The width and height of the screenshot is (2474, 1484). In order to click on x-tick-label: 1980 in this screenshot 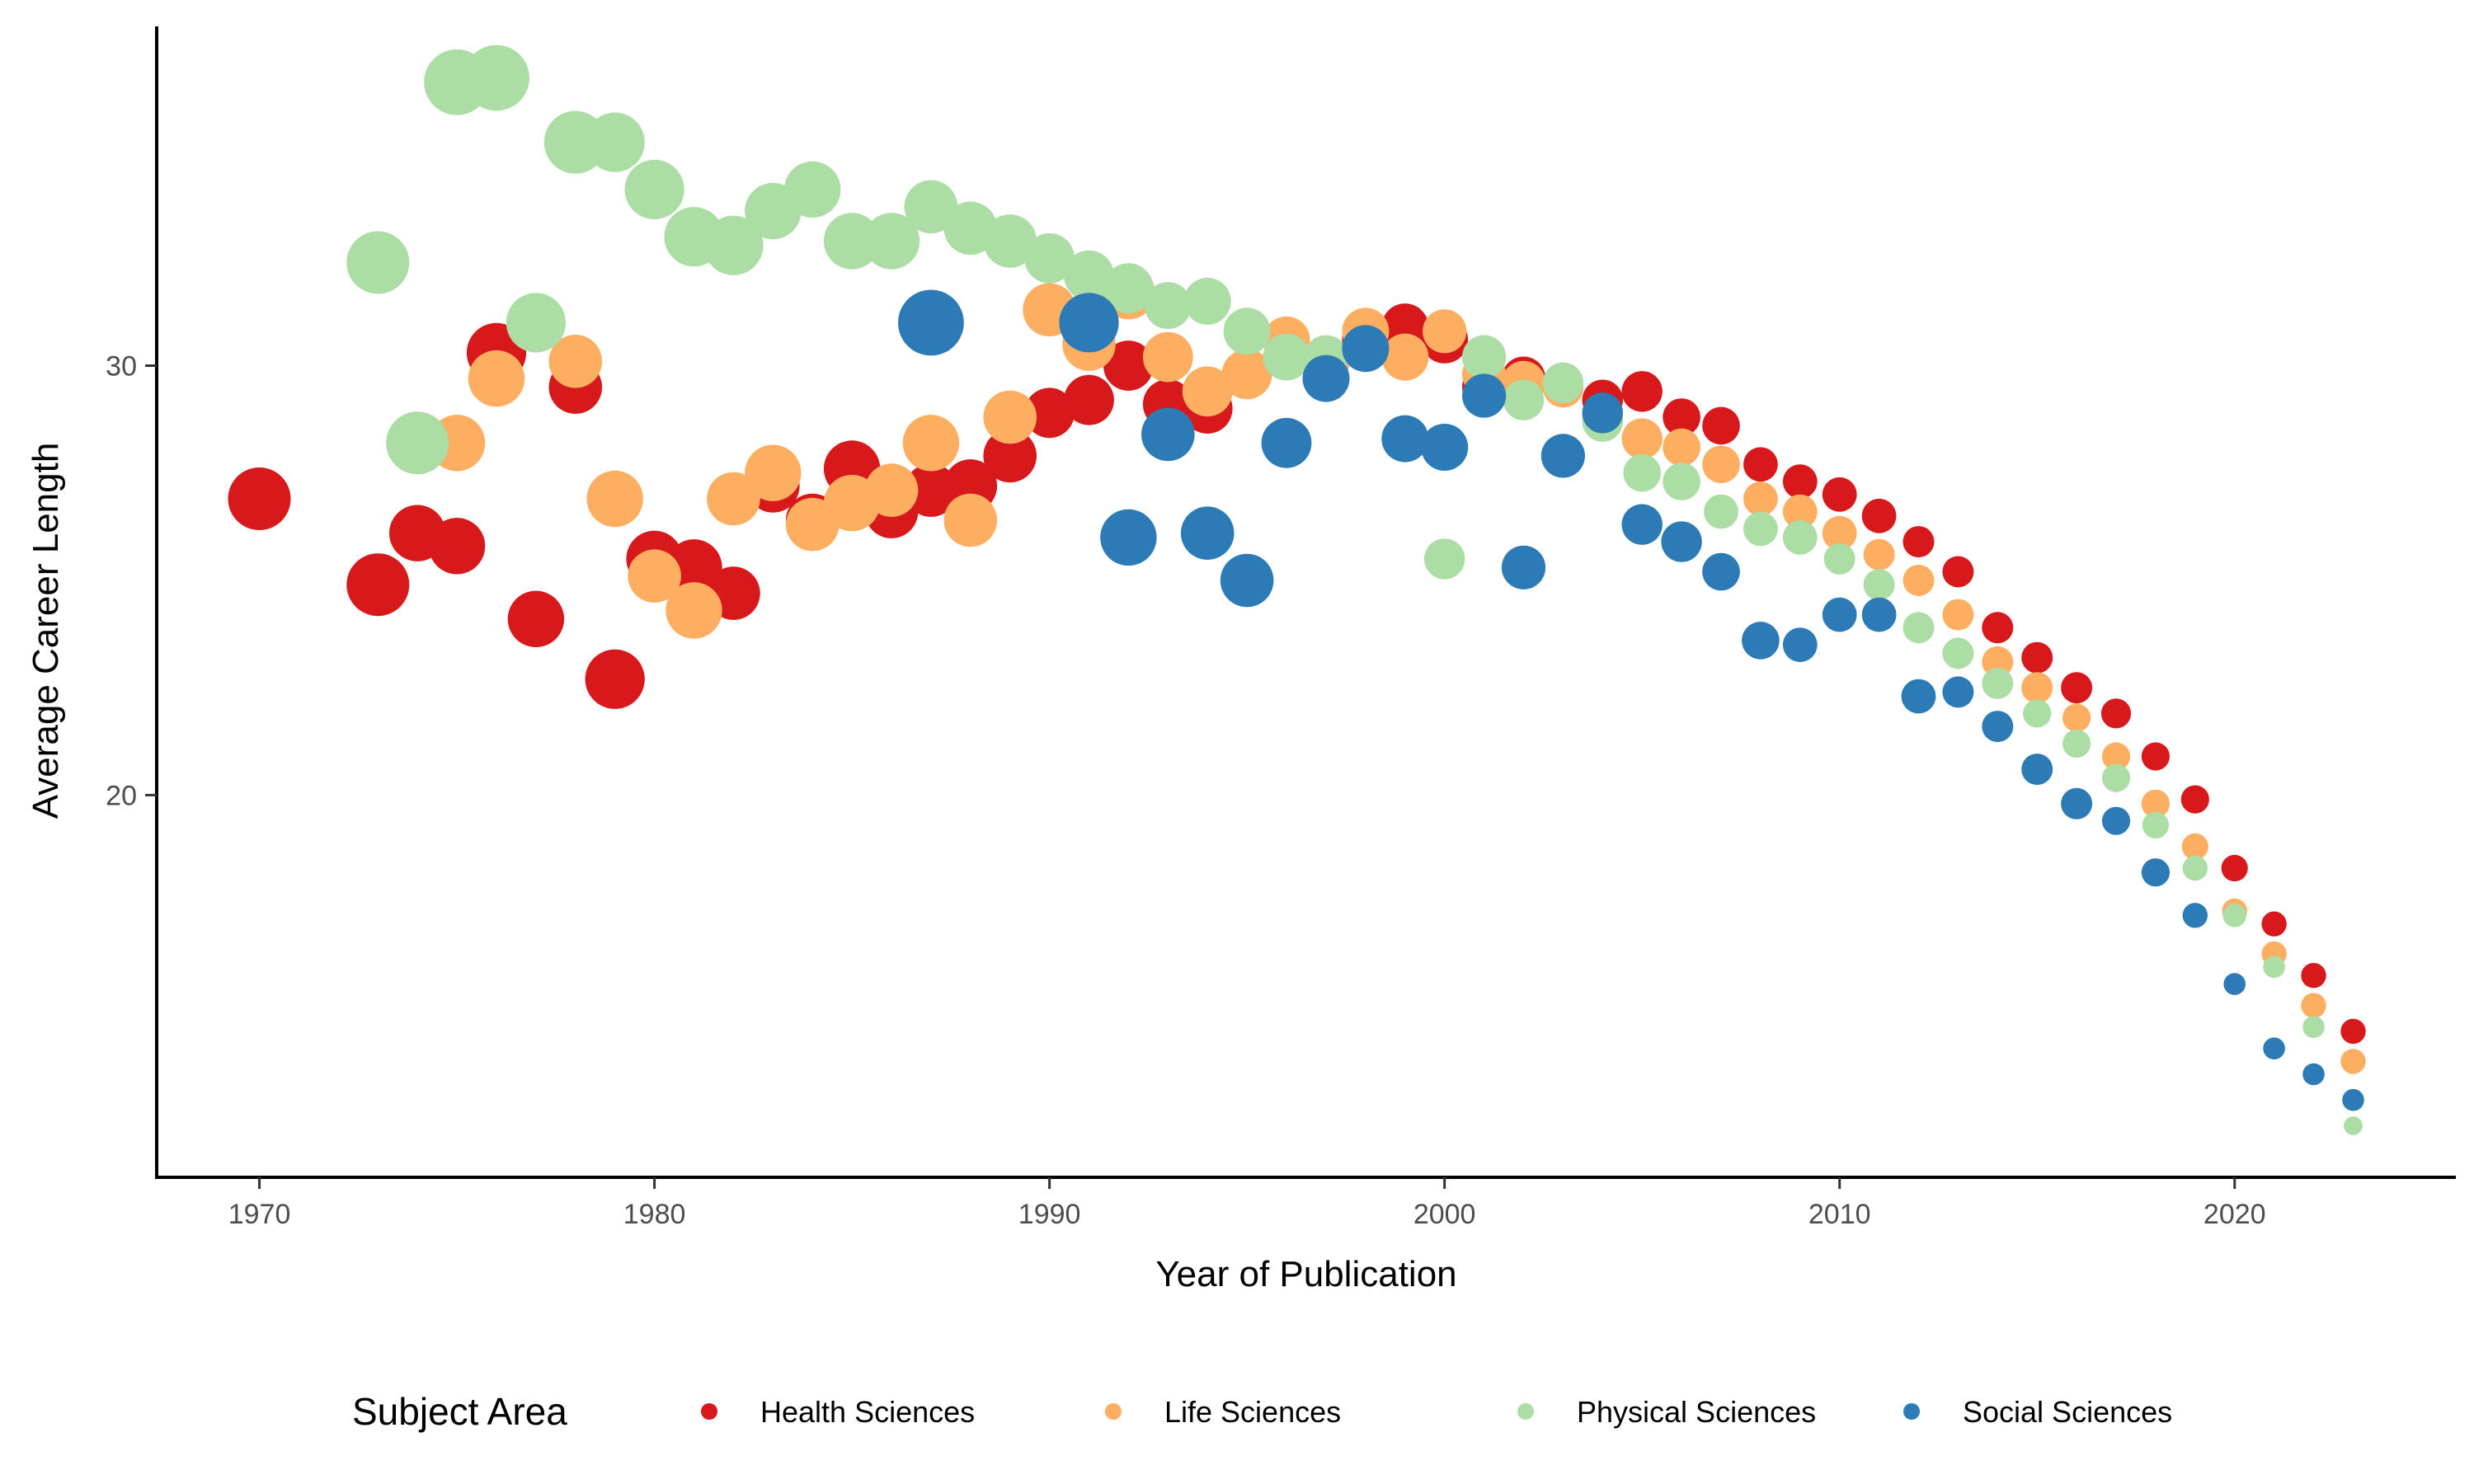, I will do `click(654, 1214)`.